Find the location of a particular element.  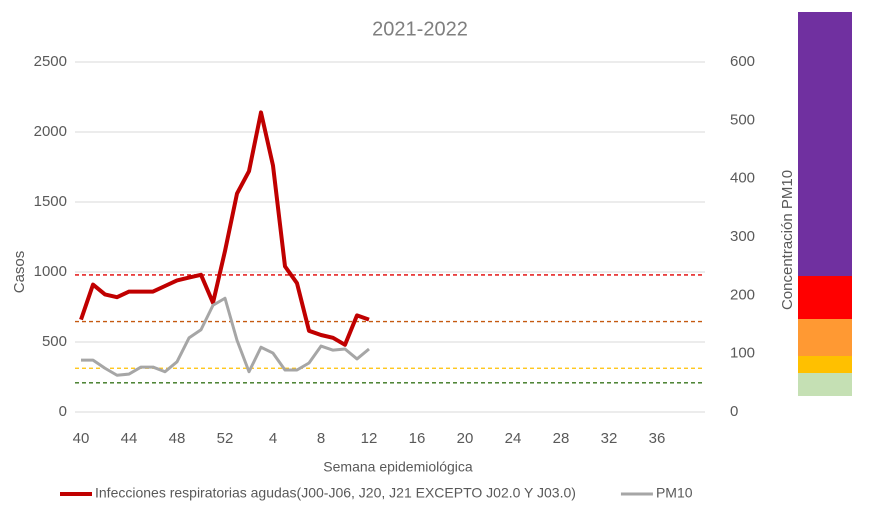

x-tick-label: 16 is located at coordinates (417, 438).